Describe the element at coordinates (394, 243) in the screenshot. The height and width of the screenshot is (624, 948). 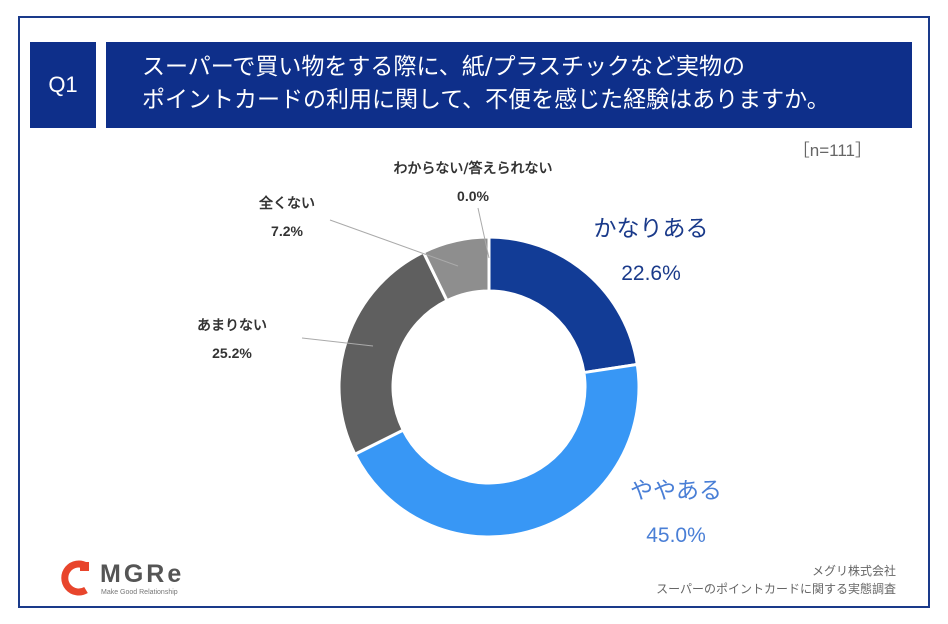
I see `leader-line-mattaku-nai` at that location.